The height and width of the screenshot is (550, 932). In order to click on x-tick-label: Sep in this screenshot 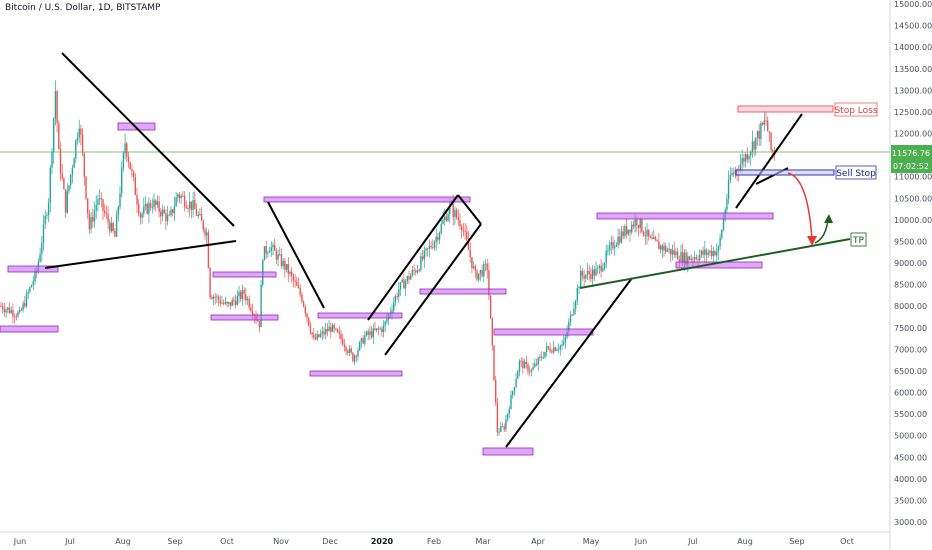, I will do `click(796, 541)`.